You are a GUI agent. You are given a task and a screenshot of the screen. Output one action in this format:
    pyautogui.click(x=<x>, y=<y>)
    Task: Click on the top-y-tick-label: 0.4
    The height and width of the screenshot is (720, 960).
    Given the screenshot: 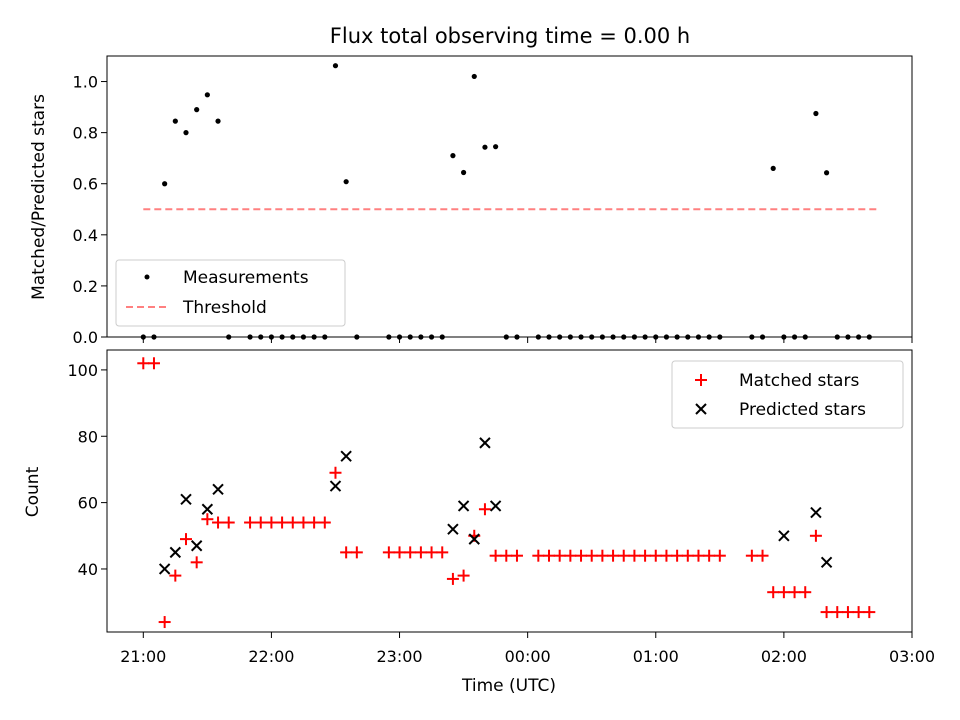 What is the action you would take?
    pyautogui.click(x=85, y=235)
    